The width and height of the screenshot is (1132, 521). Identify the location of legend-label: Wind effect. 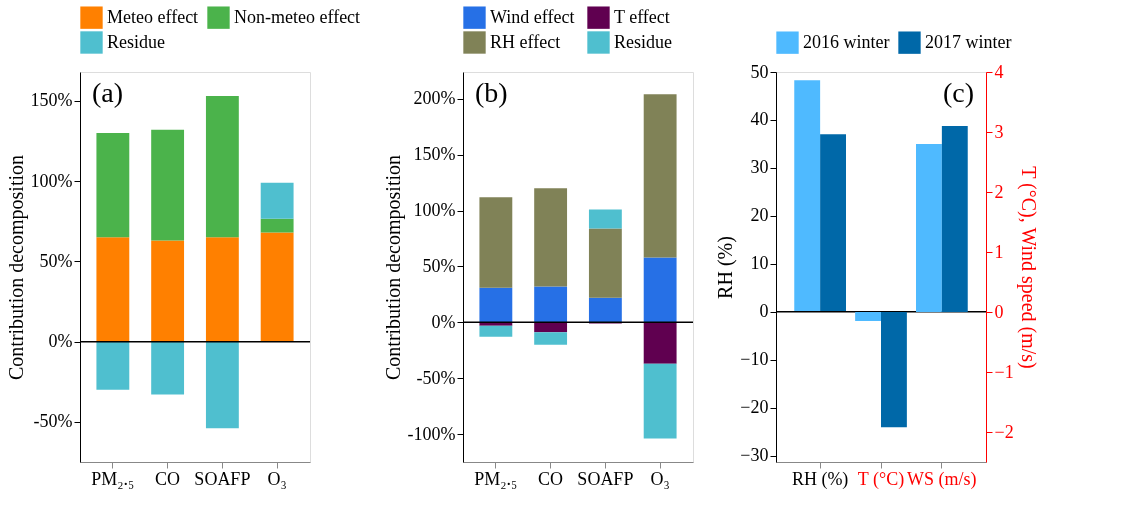
(532, 16).